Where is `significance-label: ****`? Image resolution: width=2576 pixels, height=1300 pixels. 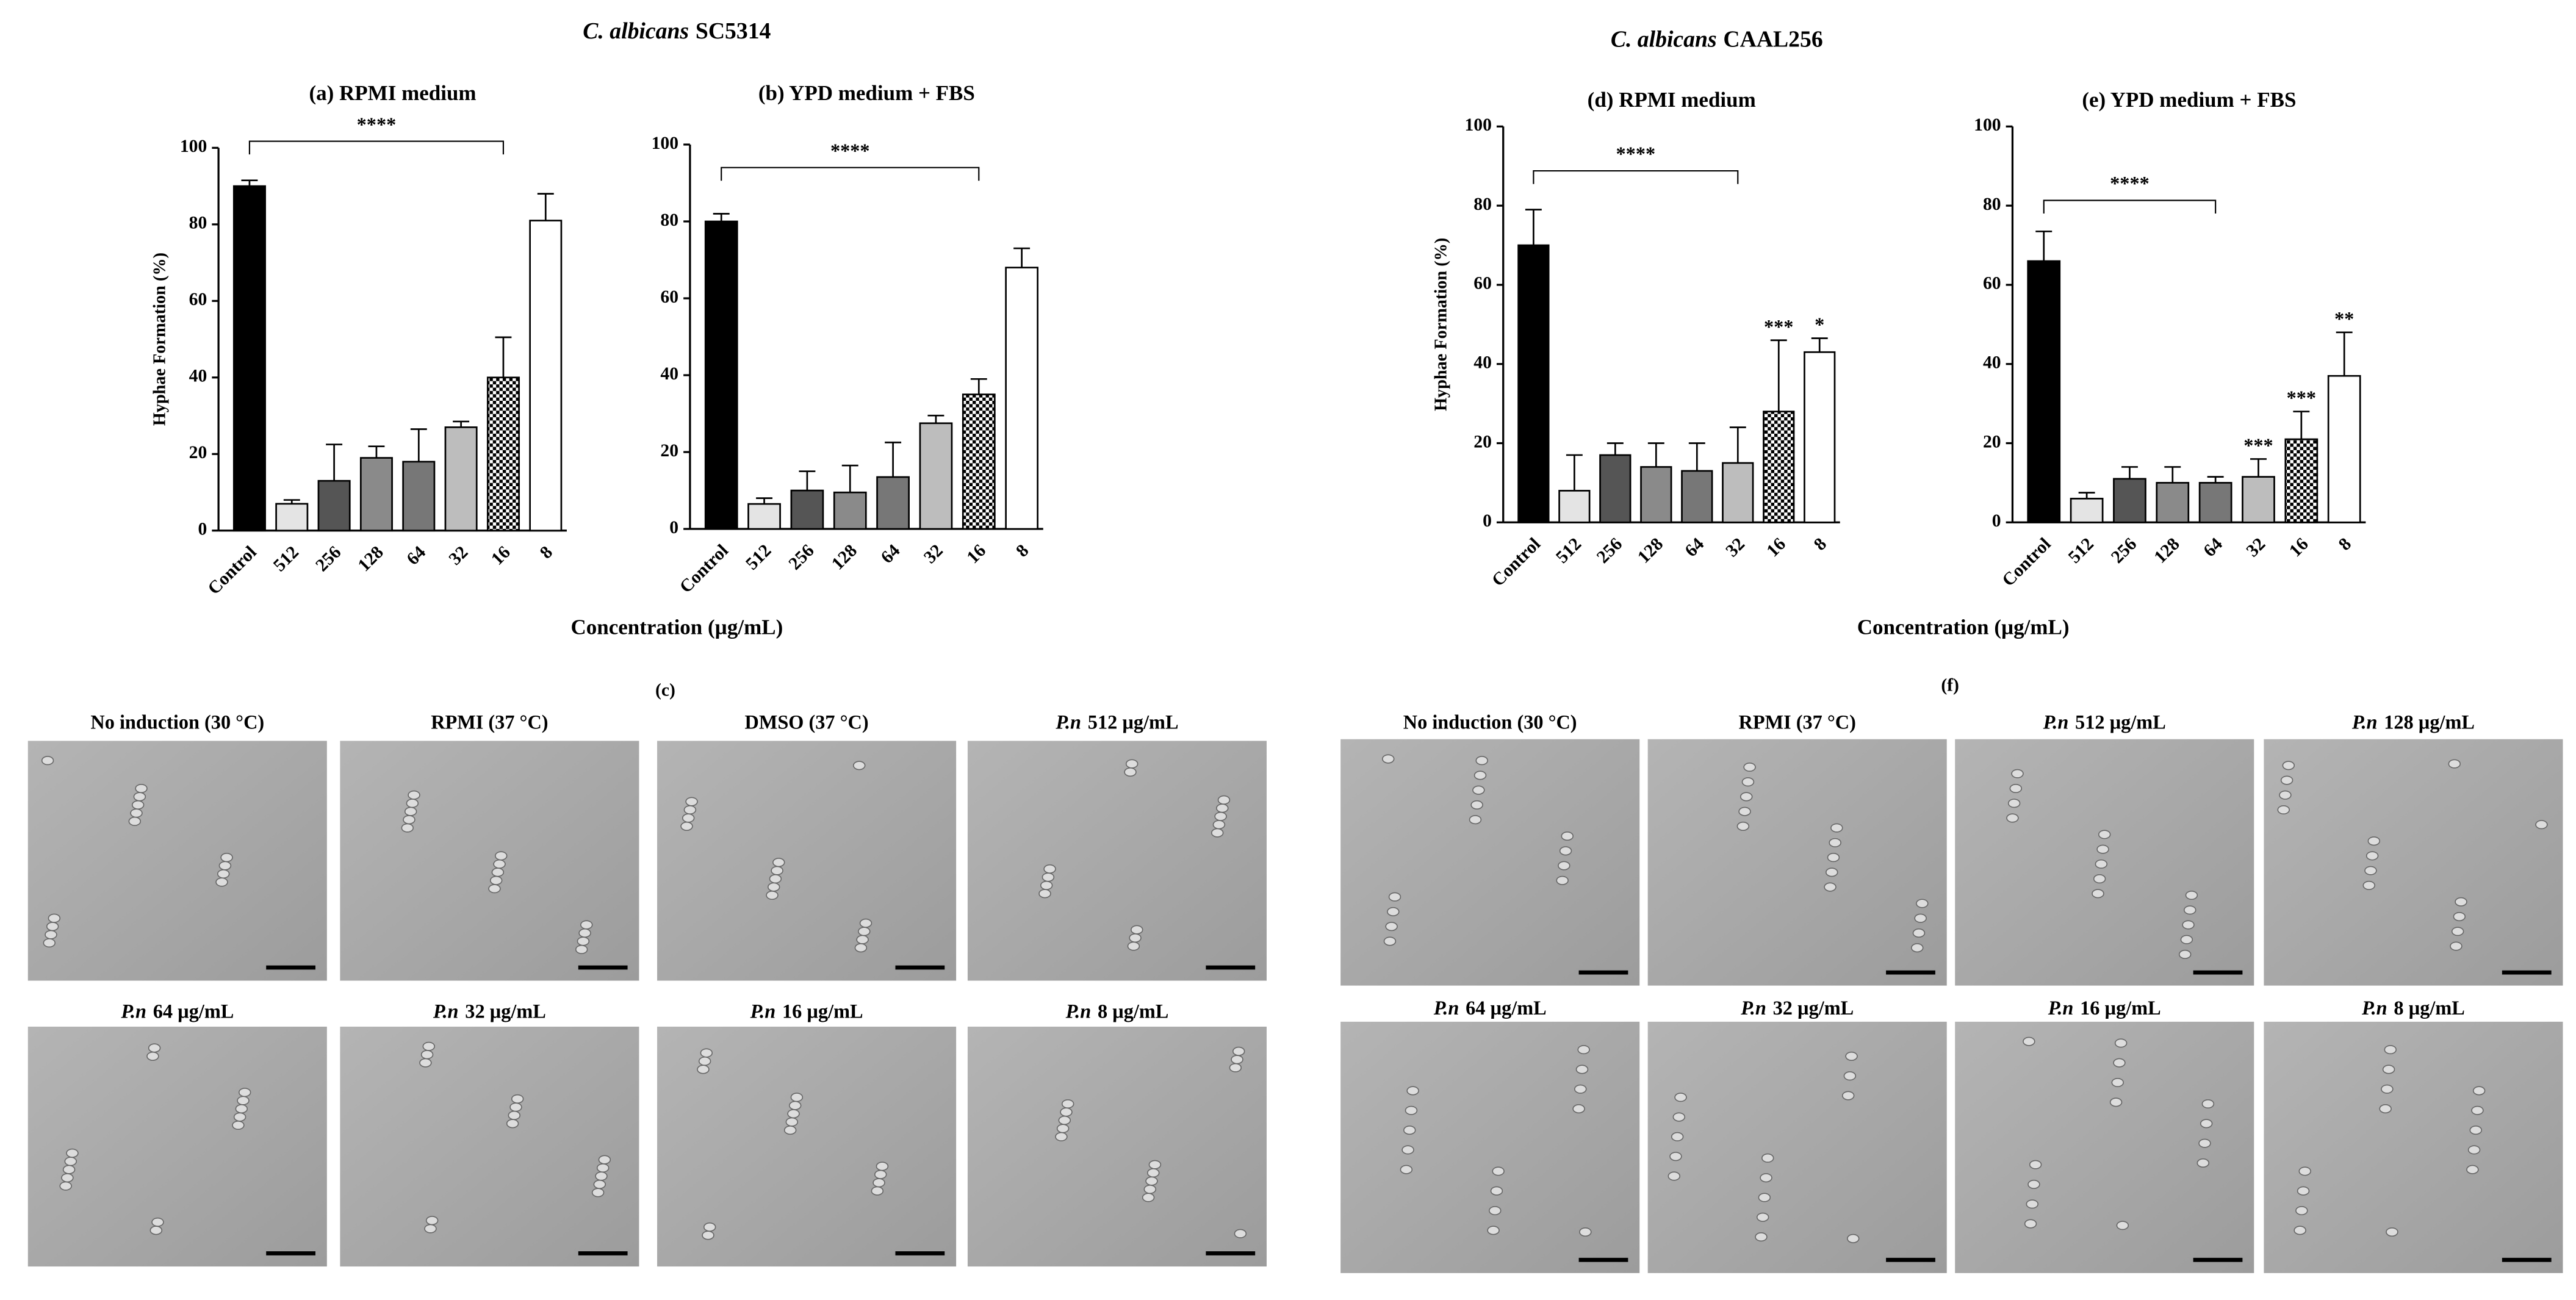 significance-label: **** is located at coordinates (2130, 184).